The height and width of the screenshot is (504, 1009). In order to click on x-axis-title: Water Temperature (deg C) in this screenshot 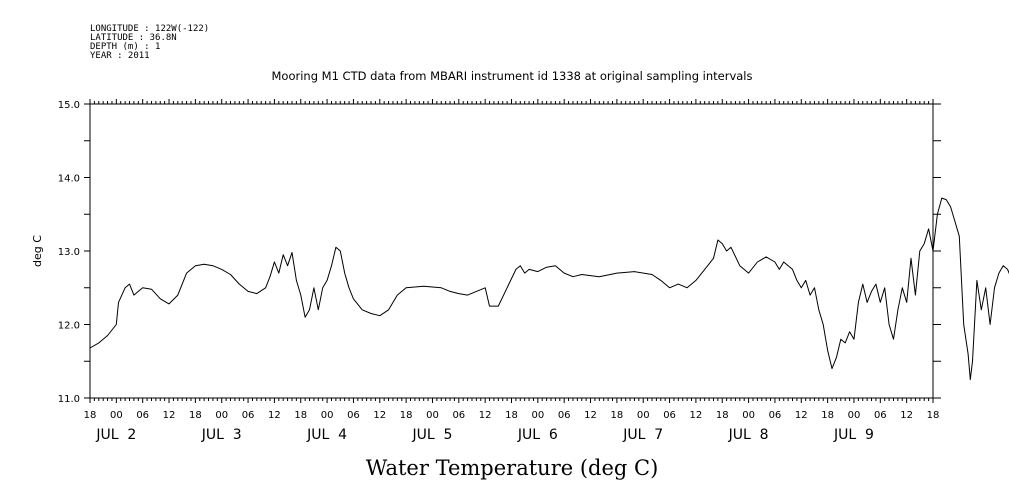, I will do `click(512, 468)`.